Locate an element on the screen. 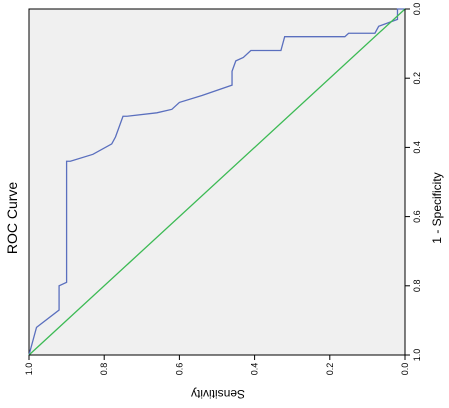  x-tick-label: 0.2 is located at coordinates (417, 78).